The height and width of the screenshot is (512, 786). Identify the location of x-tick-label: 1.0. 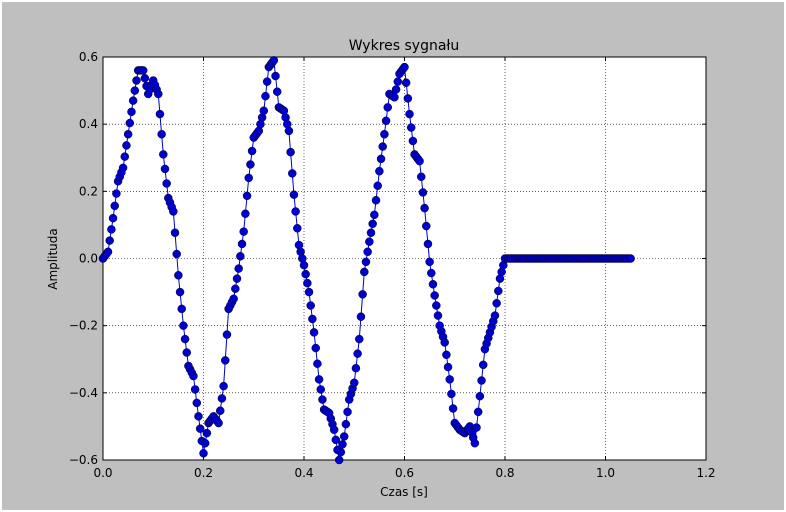
(605, 473).